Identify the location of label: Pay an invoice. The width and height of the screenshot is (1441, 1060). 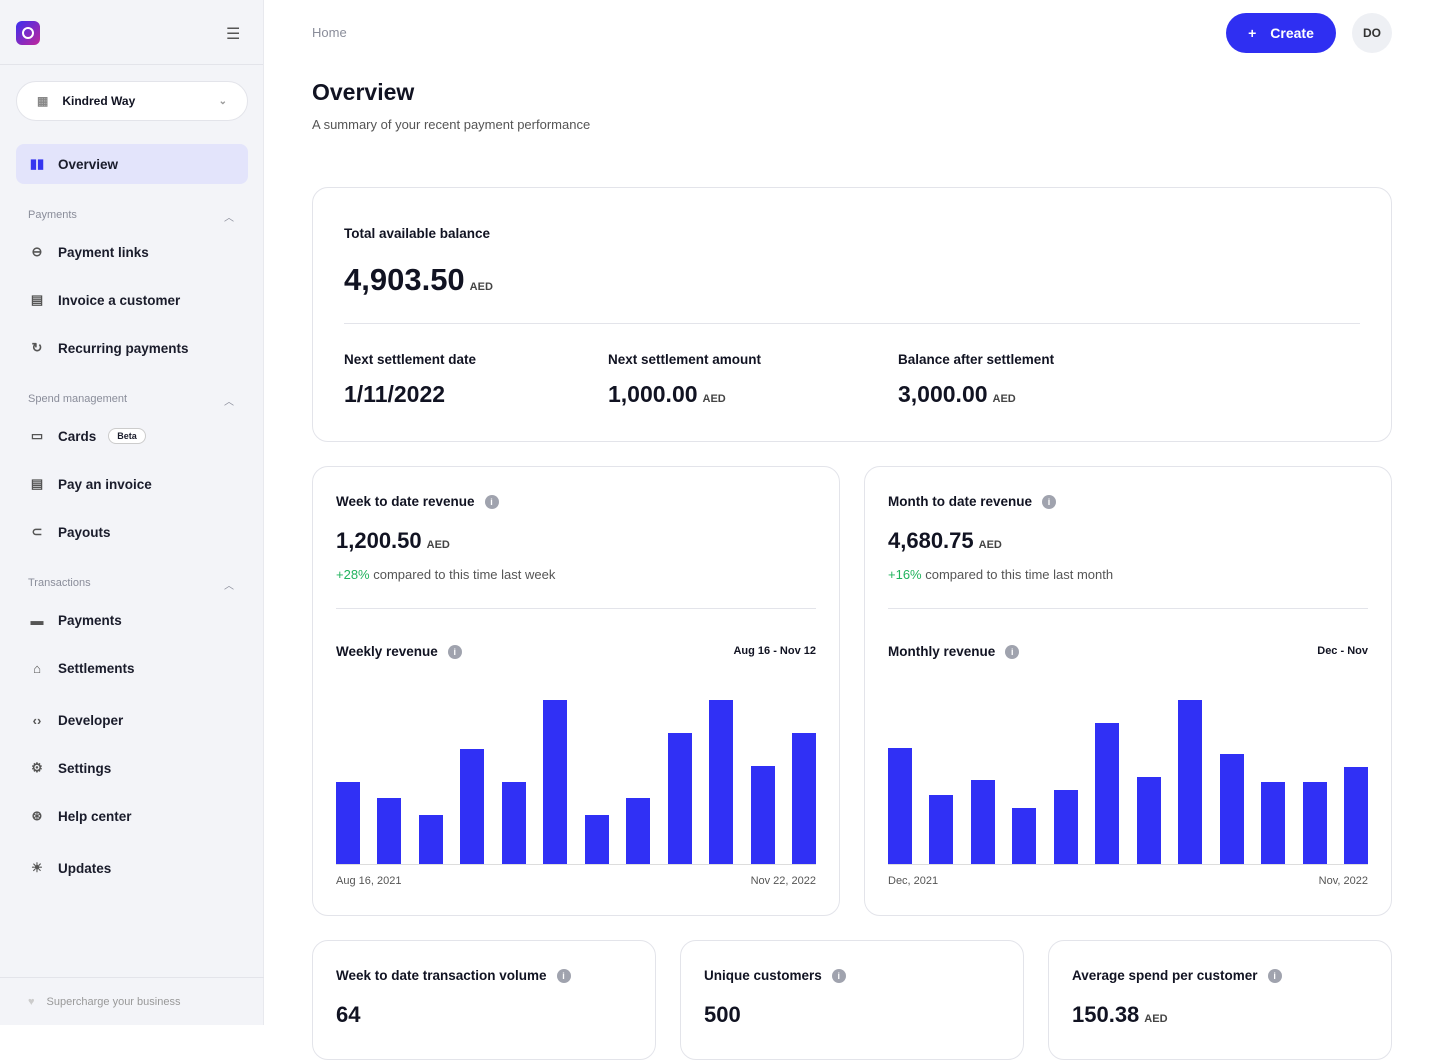
(105, 484).